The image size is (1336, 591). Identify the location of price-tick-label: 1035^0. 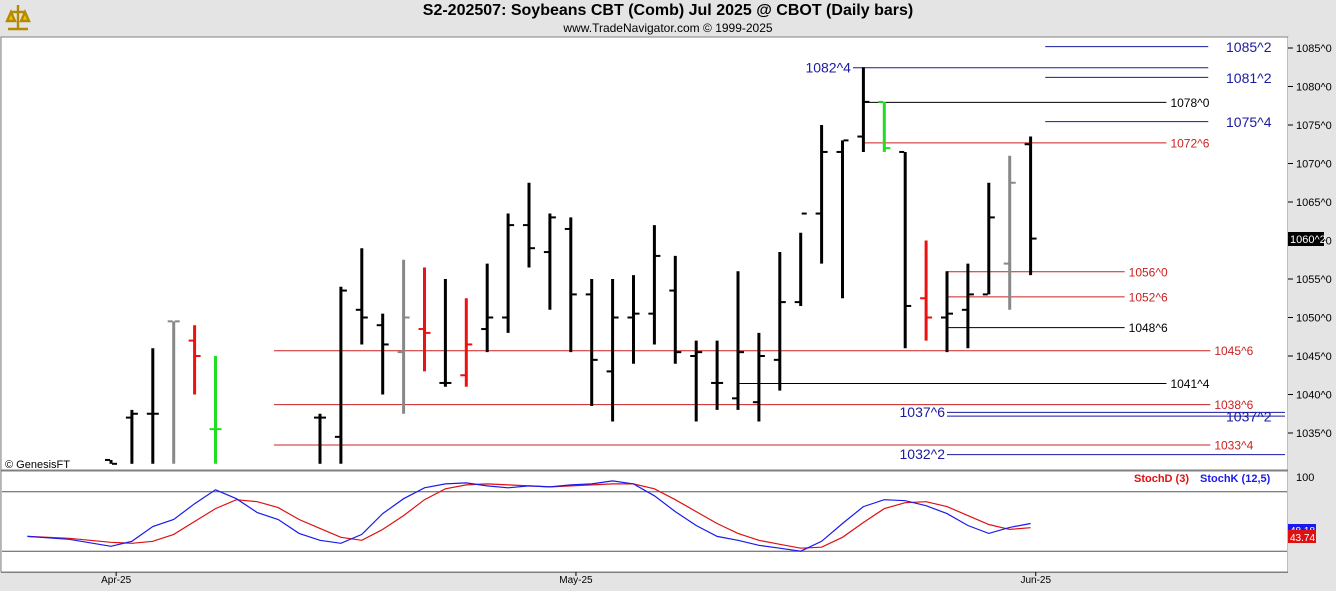
(1314, 434).